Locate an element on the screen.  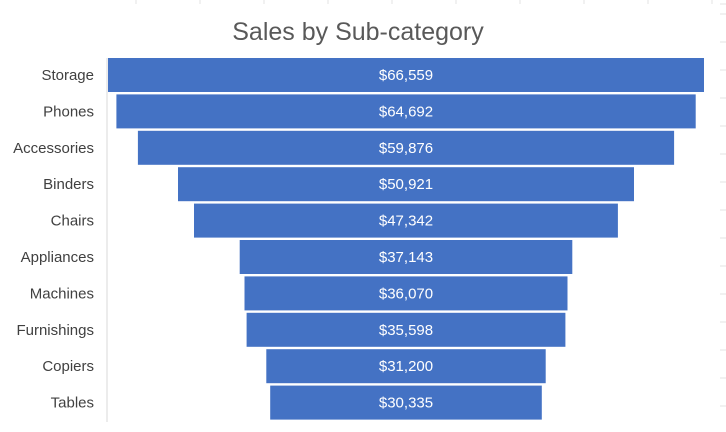
category-label: Copiers is located at coordinates (68, 366).